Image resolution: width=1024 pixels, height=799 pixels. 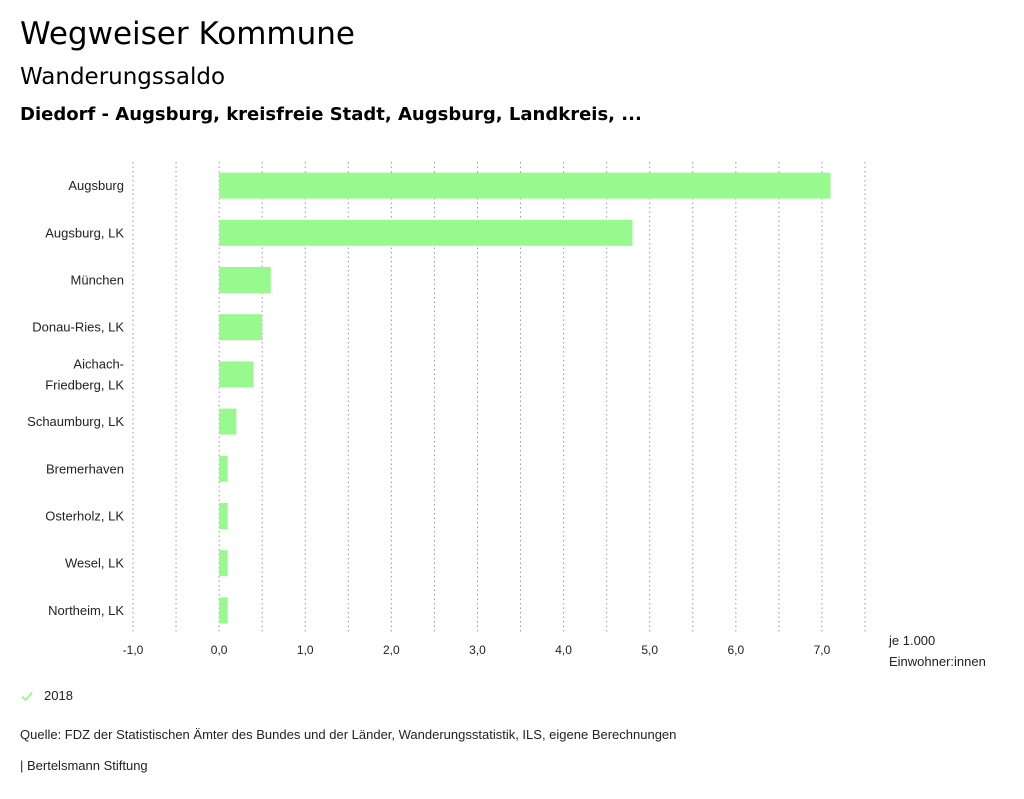 What do you see at coordinates (937, 651) in the screenshot?
I see `x-axis-unit-label: je 1.000 Einwohner:innen` at bounding box center [937, 651].